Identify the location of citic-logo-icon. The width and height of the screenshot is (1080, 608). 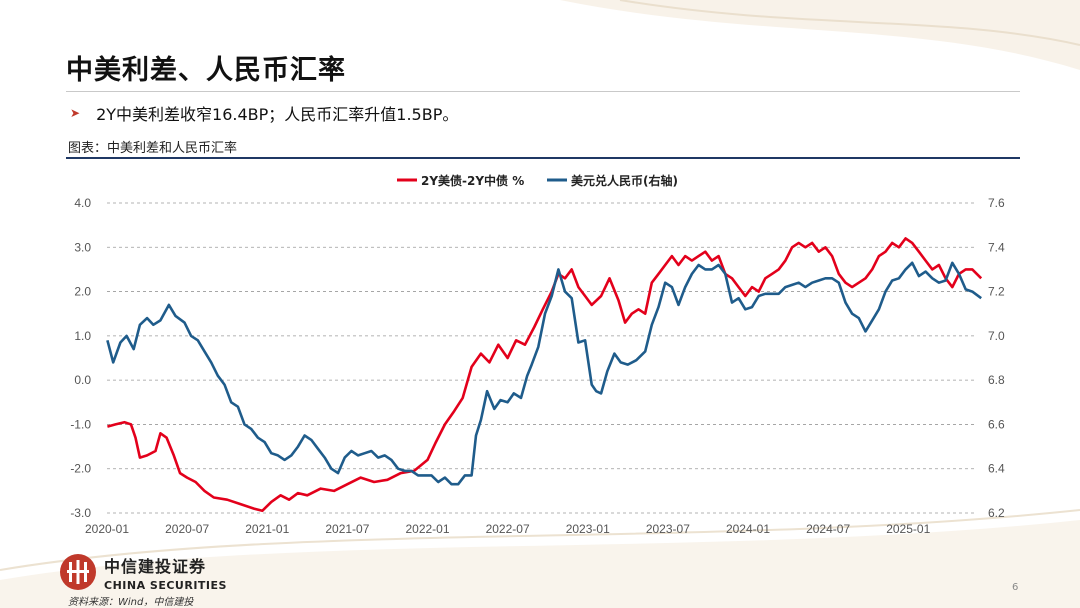
(78, 572).